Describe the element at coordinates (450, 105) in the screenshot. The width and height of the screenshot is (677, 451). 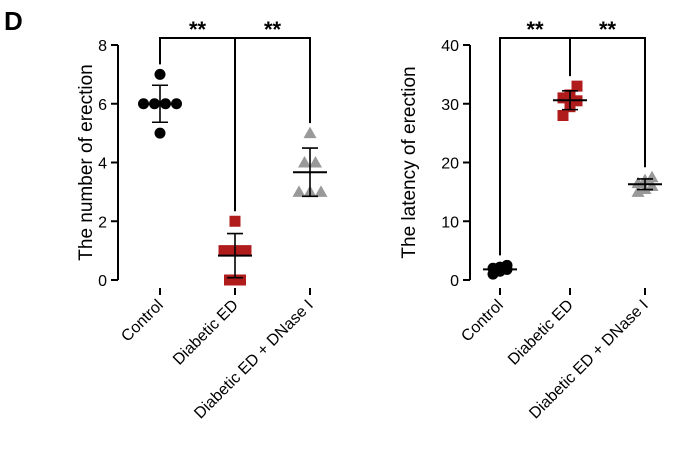
I see `y-tick-label: 30` at that location.